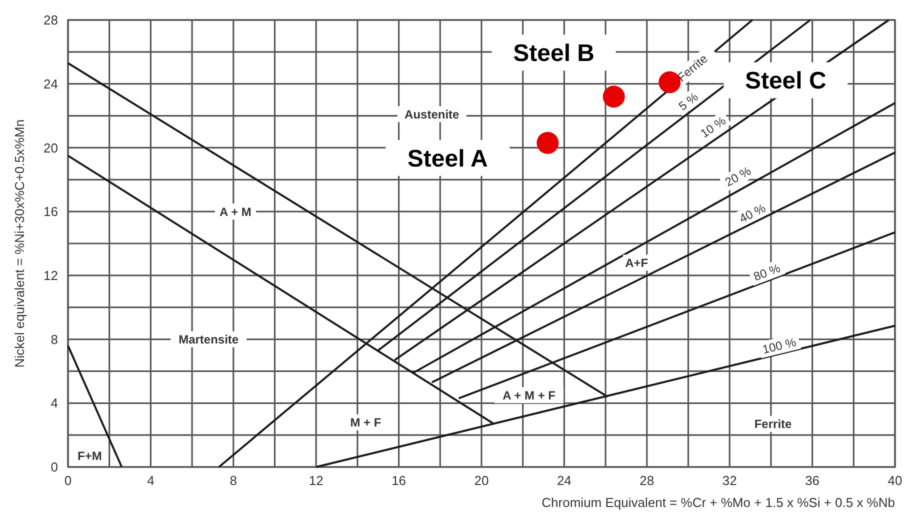 Image resolution: width=911 pixels, height=523 pixels. Describe the element at coordinates (54, 403) in the screenshot. I see `y-tick-label: 4` at that location.